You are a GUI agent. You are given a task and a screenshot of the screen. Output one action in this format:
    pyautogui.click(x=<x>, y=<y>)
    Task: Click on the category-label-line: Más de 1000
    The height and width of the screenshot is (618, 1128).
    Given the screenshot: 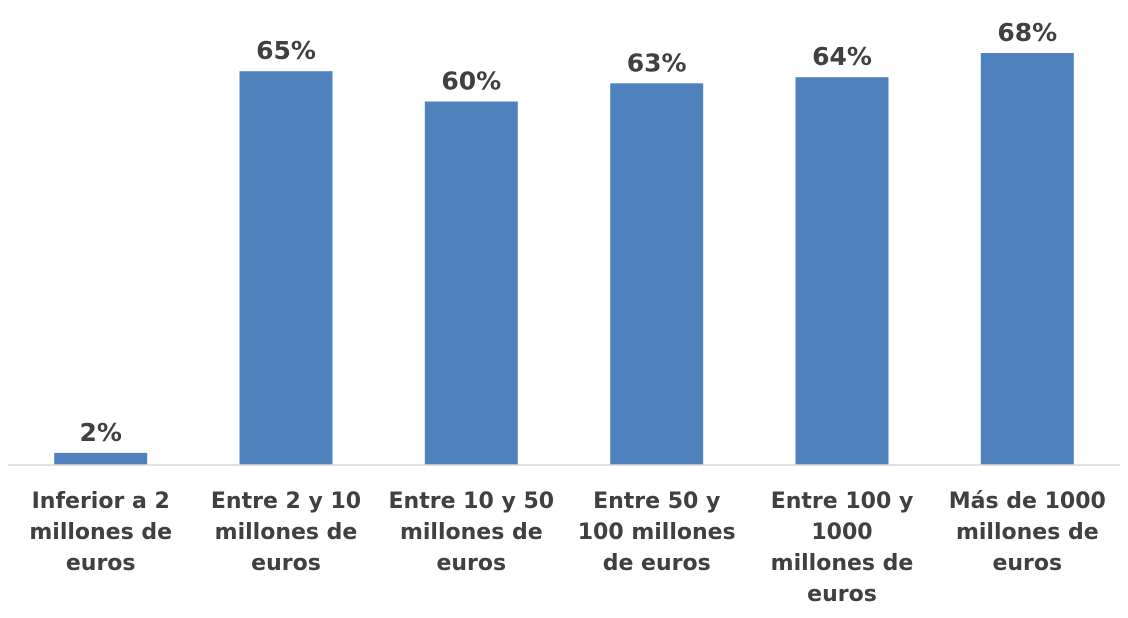 What is the action you would take?
    pyautogui.click(x=1027, y=501)
    